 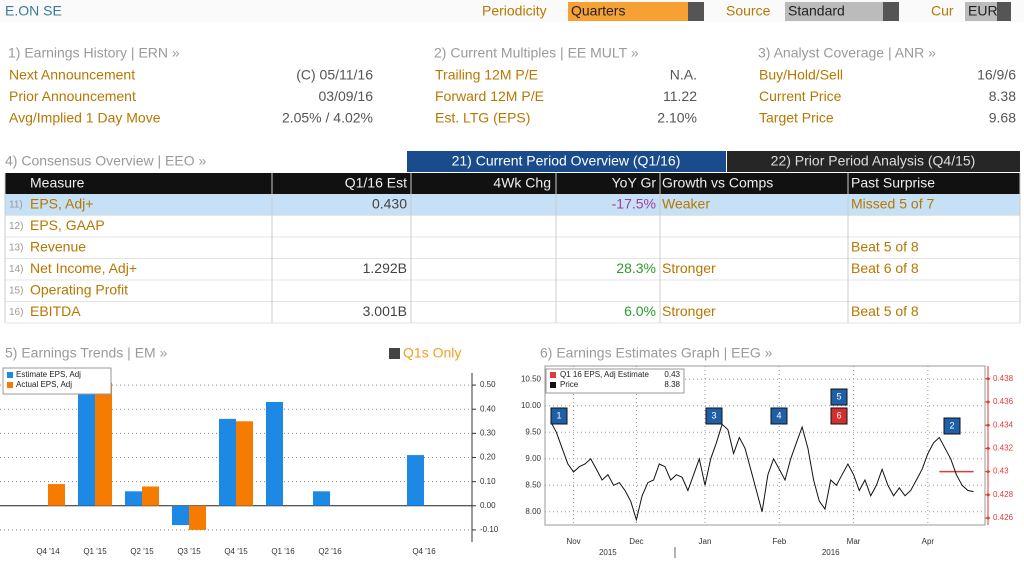 I want to click on field-value: 11.22, so click(x=680, y=96).